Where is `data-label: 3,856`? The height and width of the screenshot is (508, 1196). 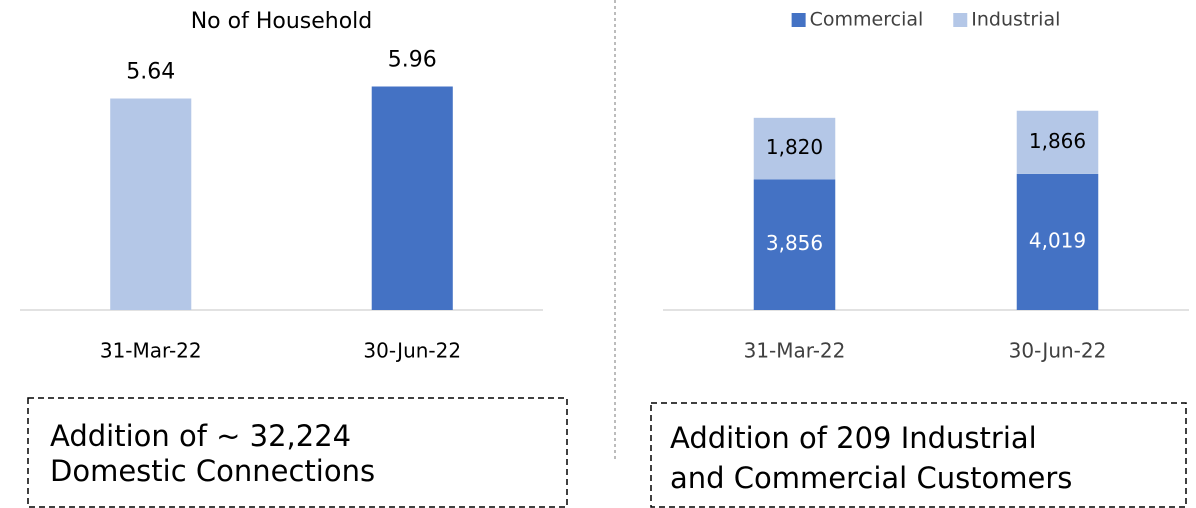
data-label: 3,856 is located at coordinates (794, 243).